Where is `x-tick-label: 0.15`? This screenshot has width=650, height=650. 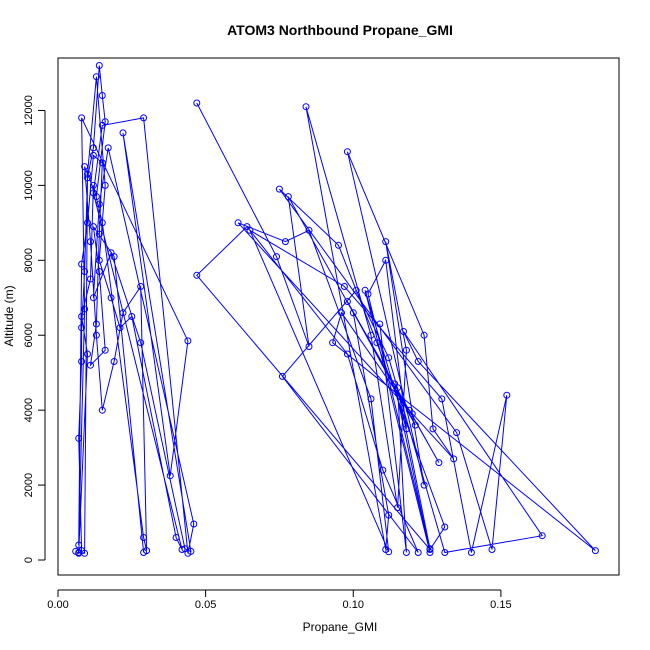 x-tick-label: 0.15 is located at coordinates (500, 605).